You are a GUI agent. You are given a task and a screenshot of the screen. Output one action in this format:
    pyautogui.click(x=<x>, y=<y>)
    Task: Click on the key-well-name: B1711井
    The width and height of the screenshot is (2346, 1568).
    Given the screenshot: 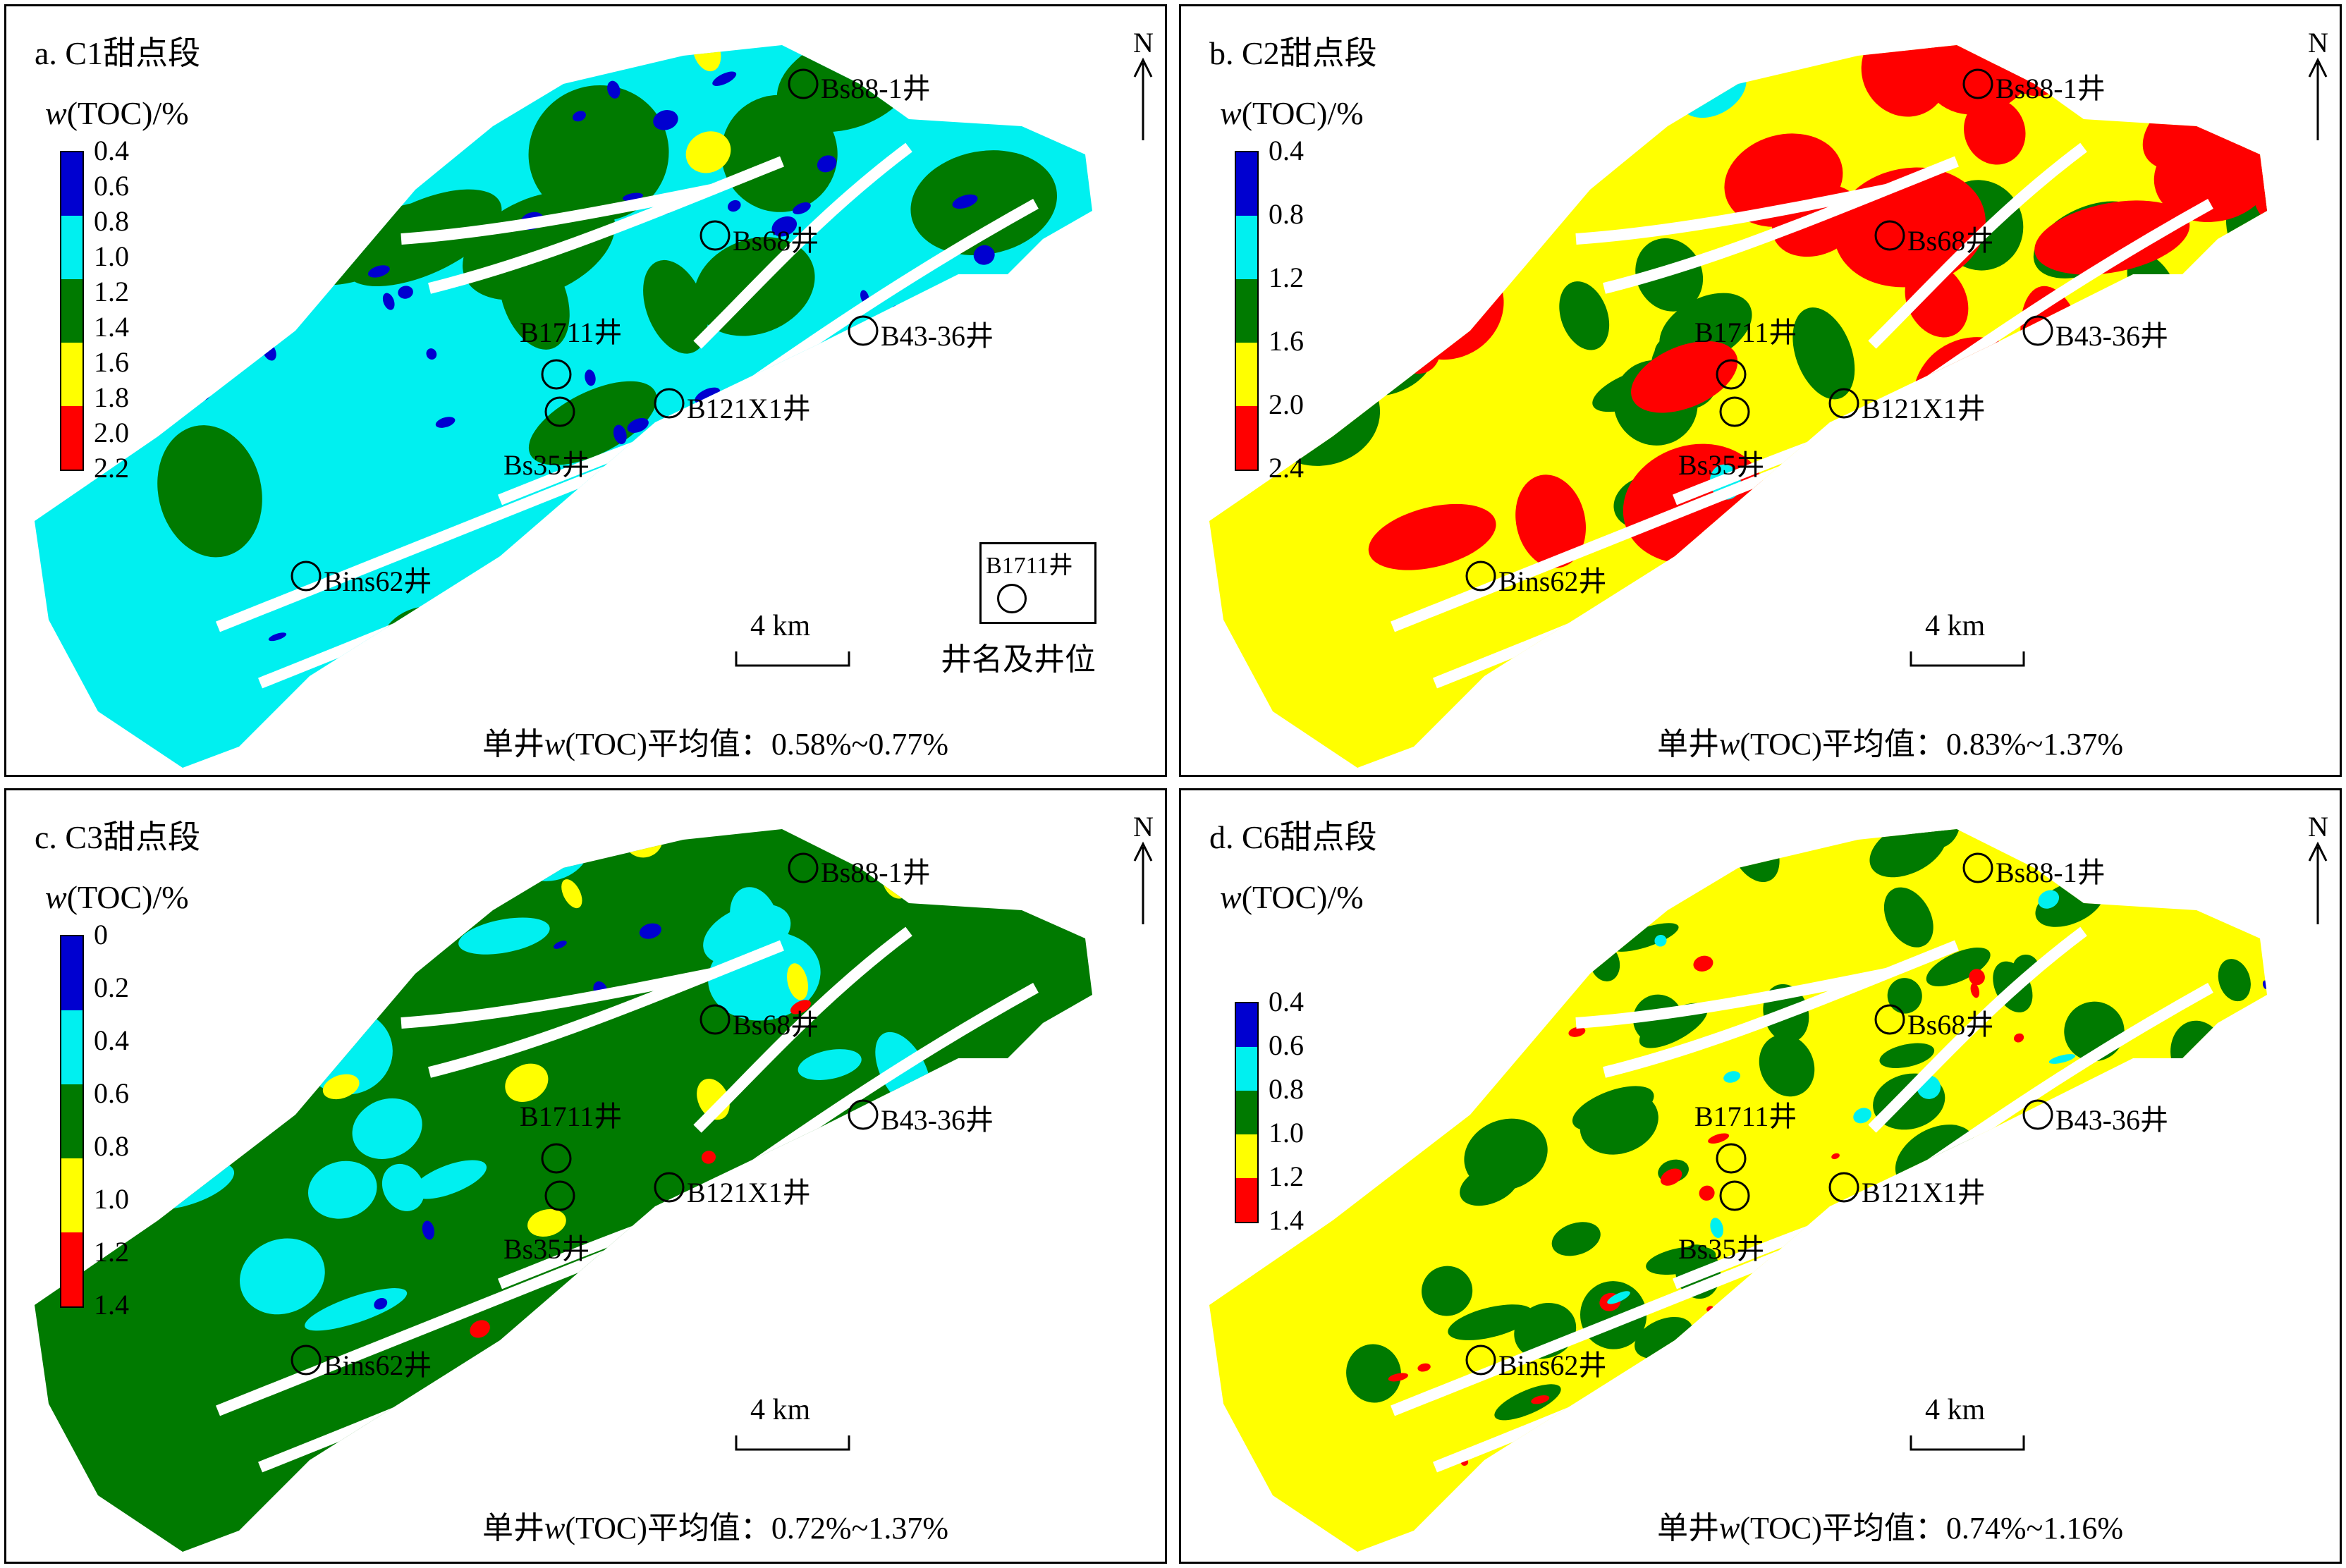 What is the action you would take?
    pyautogui.click(x=1029, y=566)
    